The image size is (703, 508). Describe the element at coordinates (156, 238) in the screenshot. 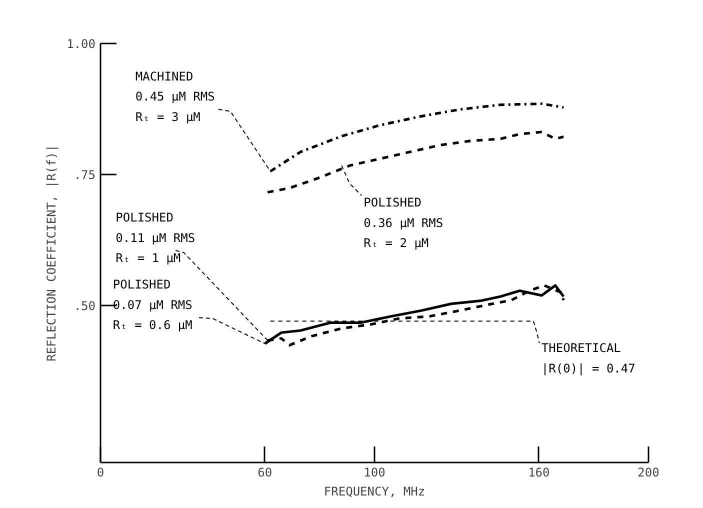

I see `annotation: POLISHED 0.11 µM RMS Rₜ = 1 µM` at that location.